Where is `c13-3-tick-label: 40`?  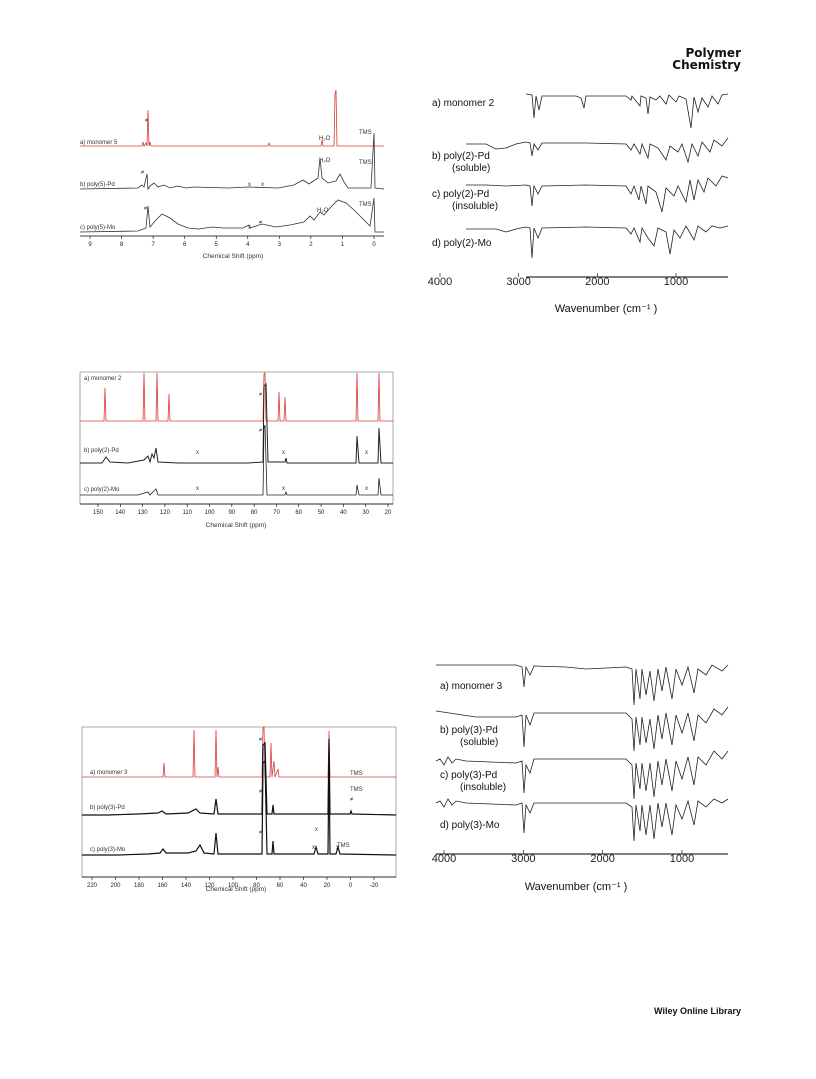 c13-3-tick-label: 40 is located at coordinates (303, 886).